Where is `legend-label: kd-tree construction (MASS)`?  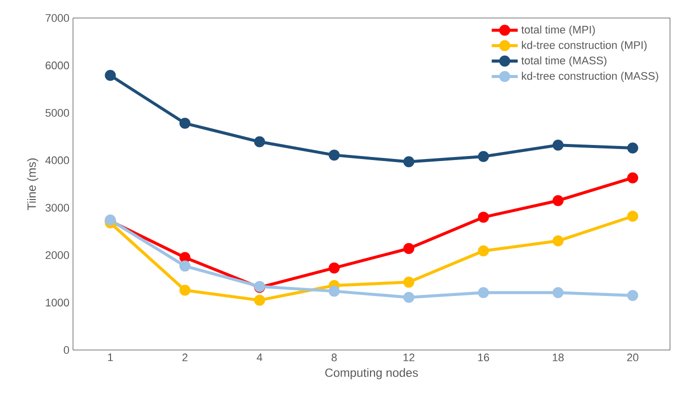 legend-label: kd-tree construction (MASS) is located at coordinates (590, 77).